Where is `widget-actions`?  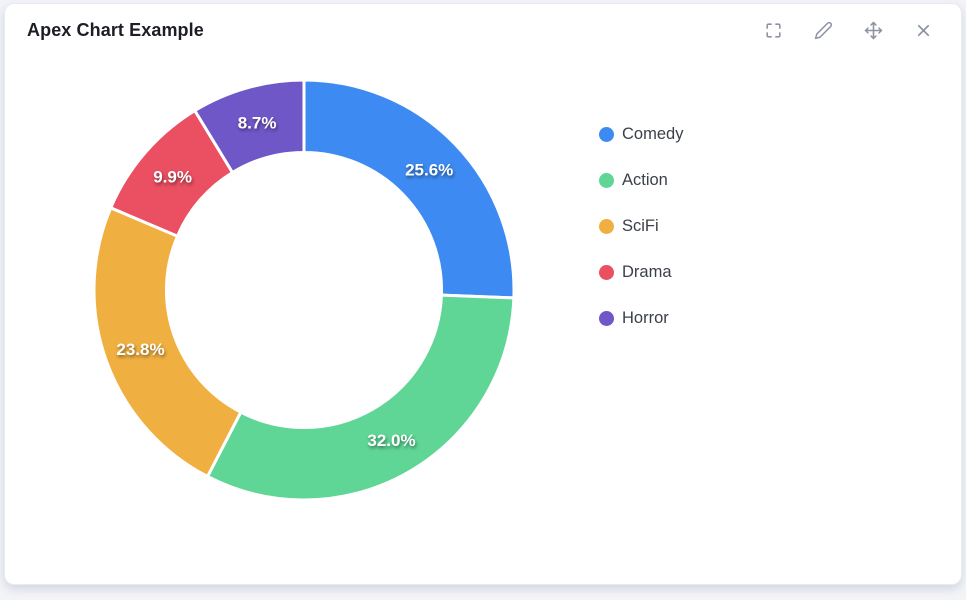
widget-actions is located at coordinates (850, 31).